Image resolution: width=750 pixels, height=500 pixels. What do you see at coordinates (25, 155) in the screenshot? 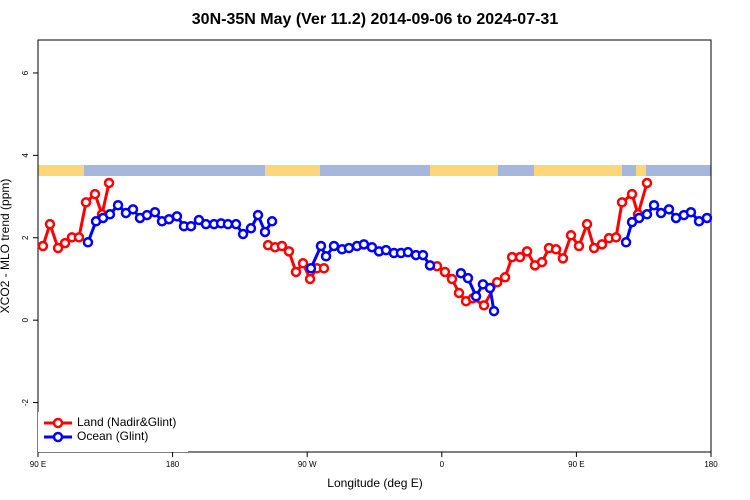
I see `y-tick-label: 4` at bounding box center [25, 155].